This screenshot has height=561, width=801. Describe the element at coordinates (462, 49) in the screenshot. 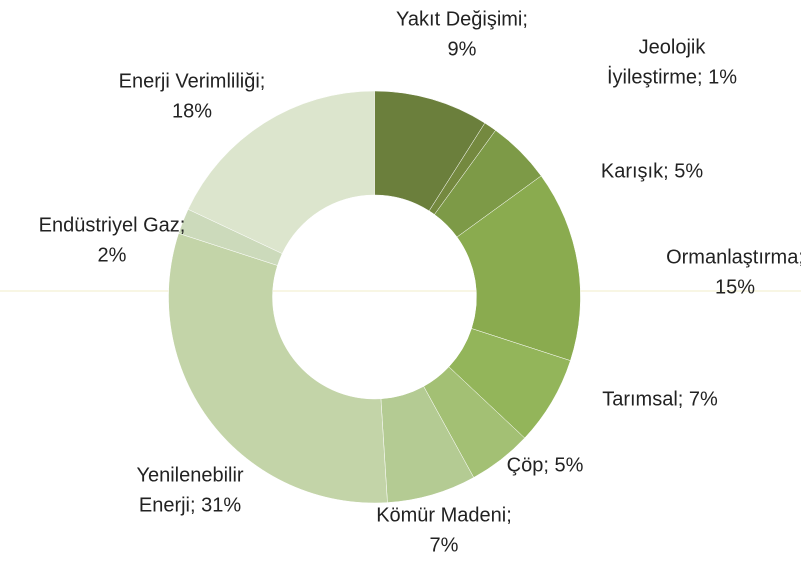

I see `slice-label: 9%` at that location.